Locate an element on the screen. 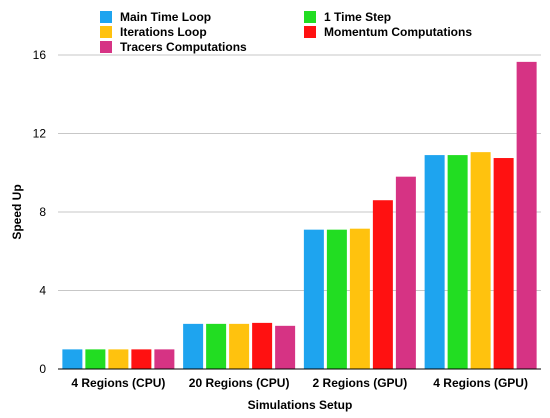  y-tick-labels: 0 4 8 12 16 is located at coordinates (40, 212).